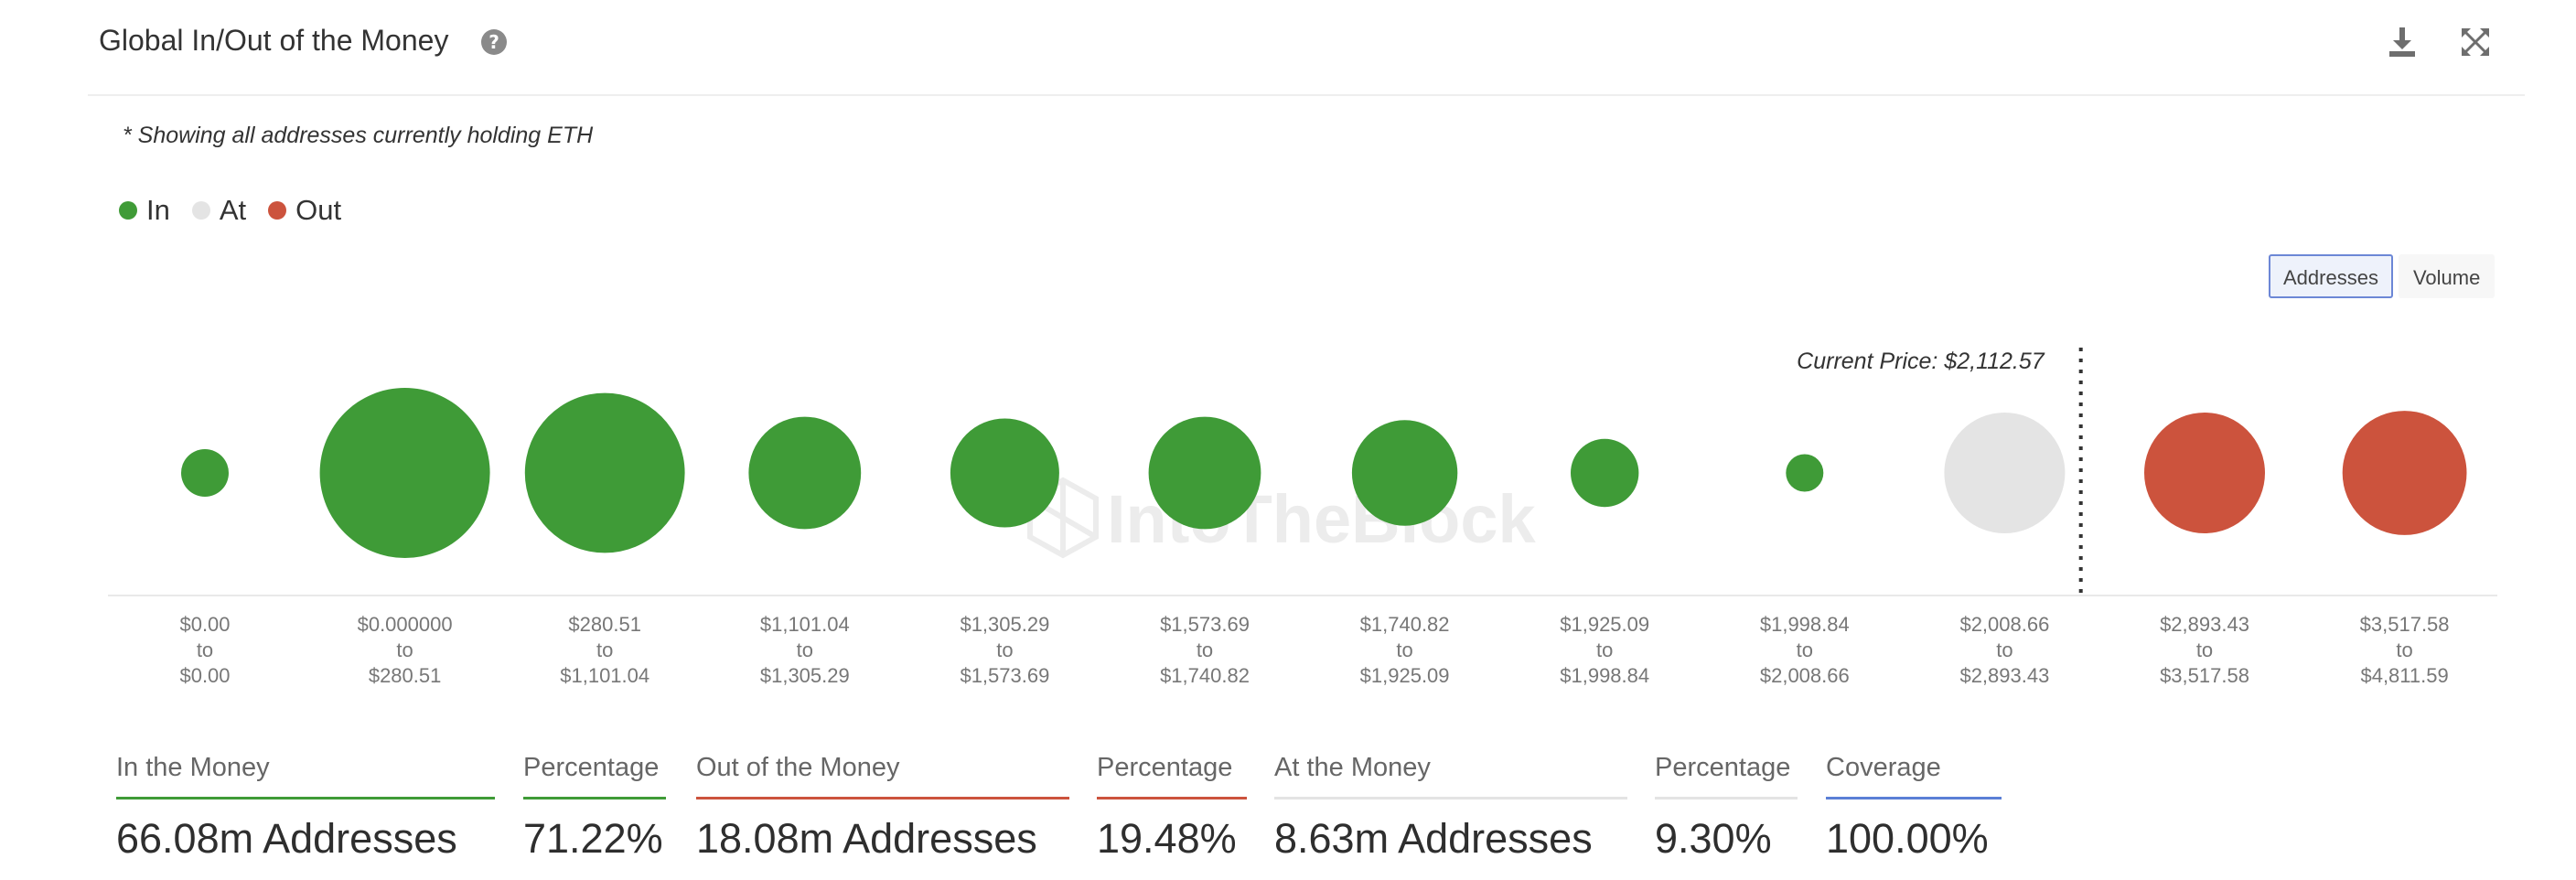 The height and width of the screenshot is (880, 2576). I want to click on bucket-label-10-to: $3,517.58, so click(2205, 675).